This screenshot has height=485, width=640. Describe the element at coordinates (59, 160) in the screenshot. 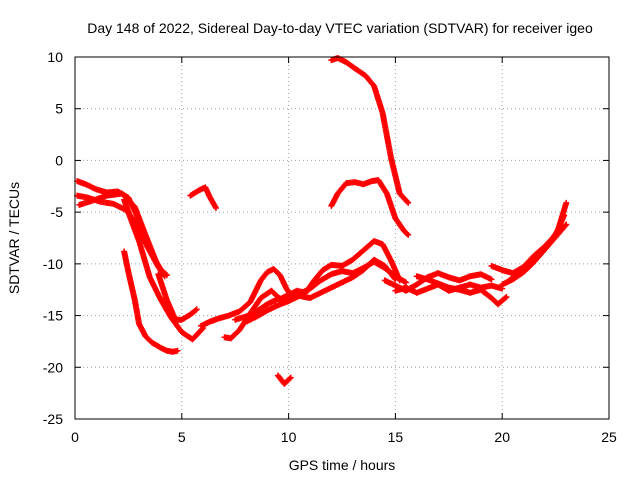

I see `y-tick-label: 0` at that location.